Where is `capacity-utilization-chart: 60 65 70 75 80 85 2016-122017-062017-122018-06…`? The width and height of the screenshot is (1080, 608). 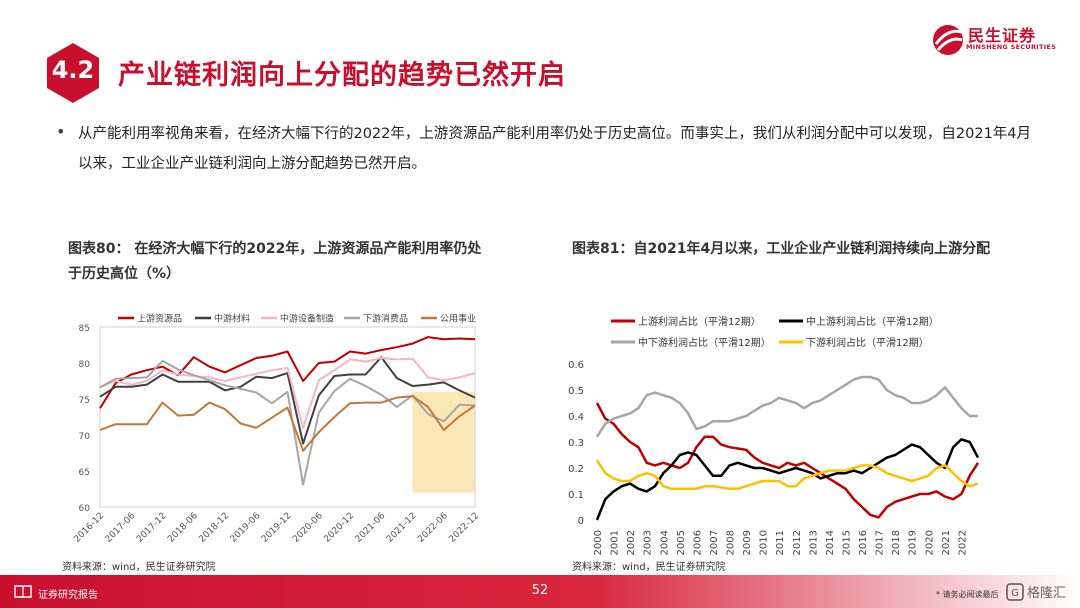 capacity-utilization-chart: 60 65 70 75 80 85 2016-122017-062017-122018-06… is located at coordinates (276, 429).